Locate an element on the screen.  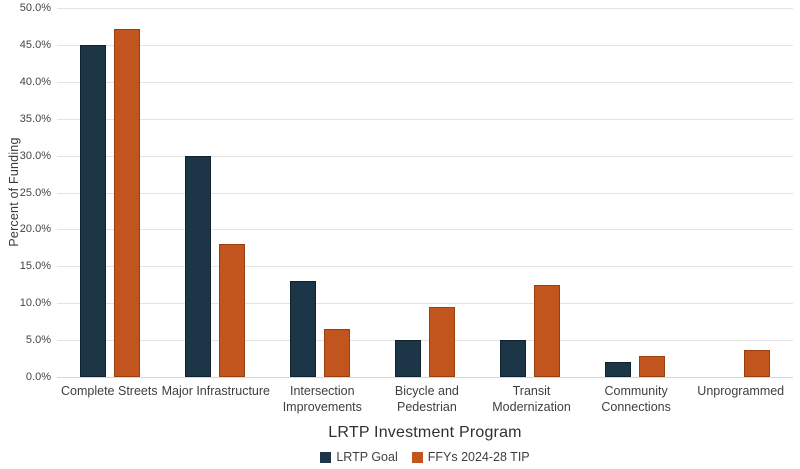
chart-legend: LRTP Goal FFYs 2024-28 TIP is located at coordinates (425, 457).